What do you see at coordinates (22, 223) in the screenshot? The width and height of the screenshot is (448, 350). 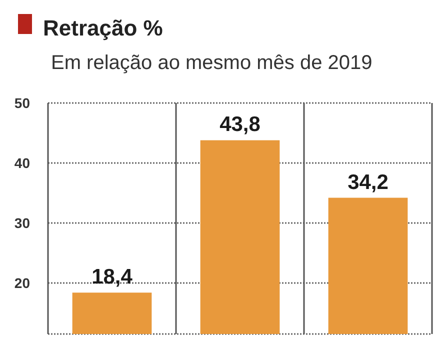 I see `y-tick-label: 30` at bounding box center [22, 223].